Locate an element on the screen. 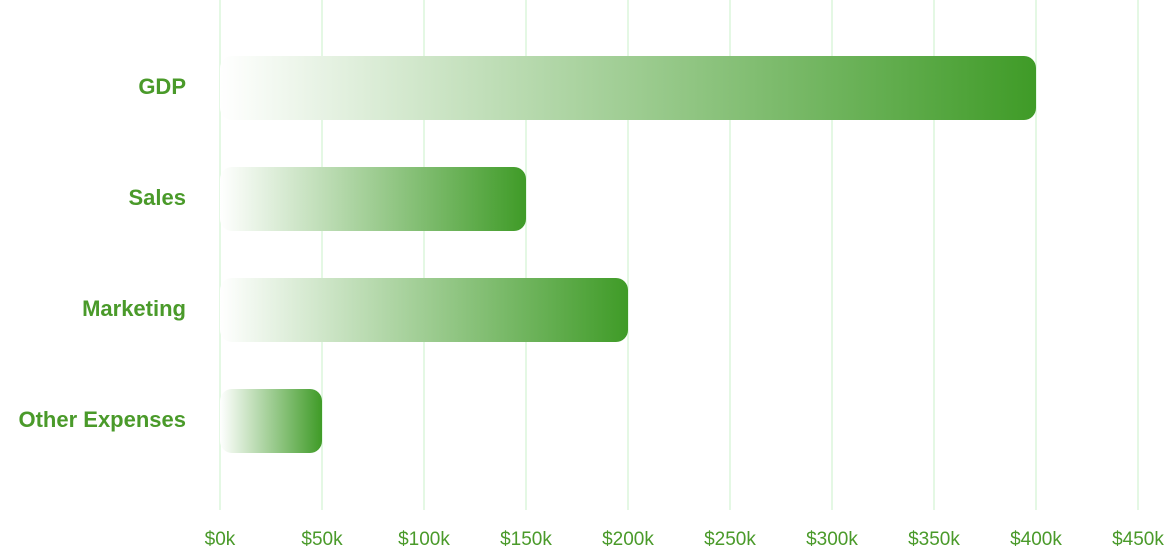 The width and height of the screenshot is (1171, 549). x-tick-label: $300k is located at coordinates (832, 539).